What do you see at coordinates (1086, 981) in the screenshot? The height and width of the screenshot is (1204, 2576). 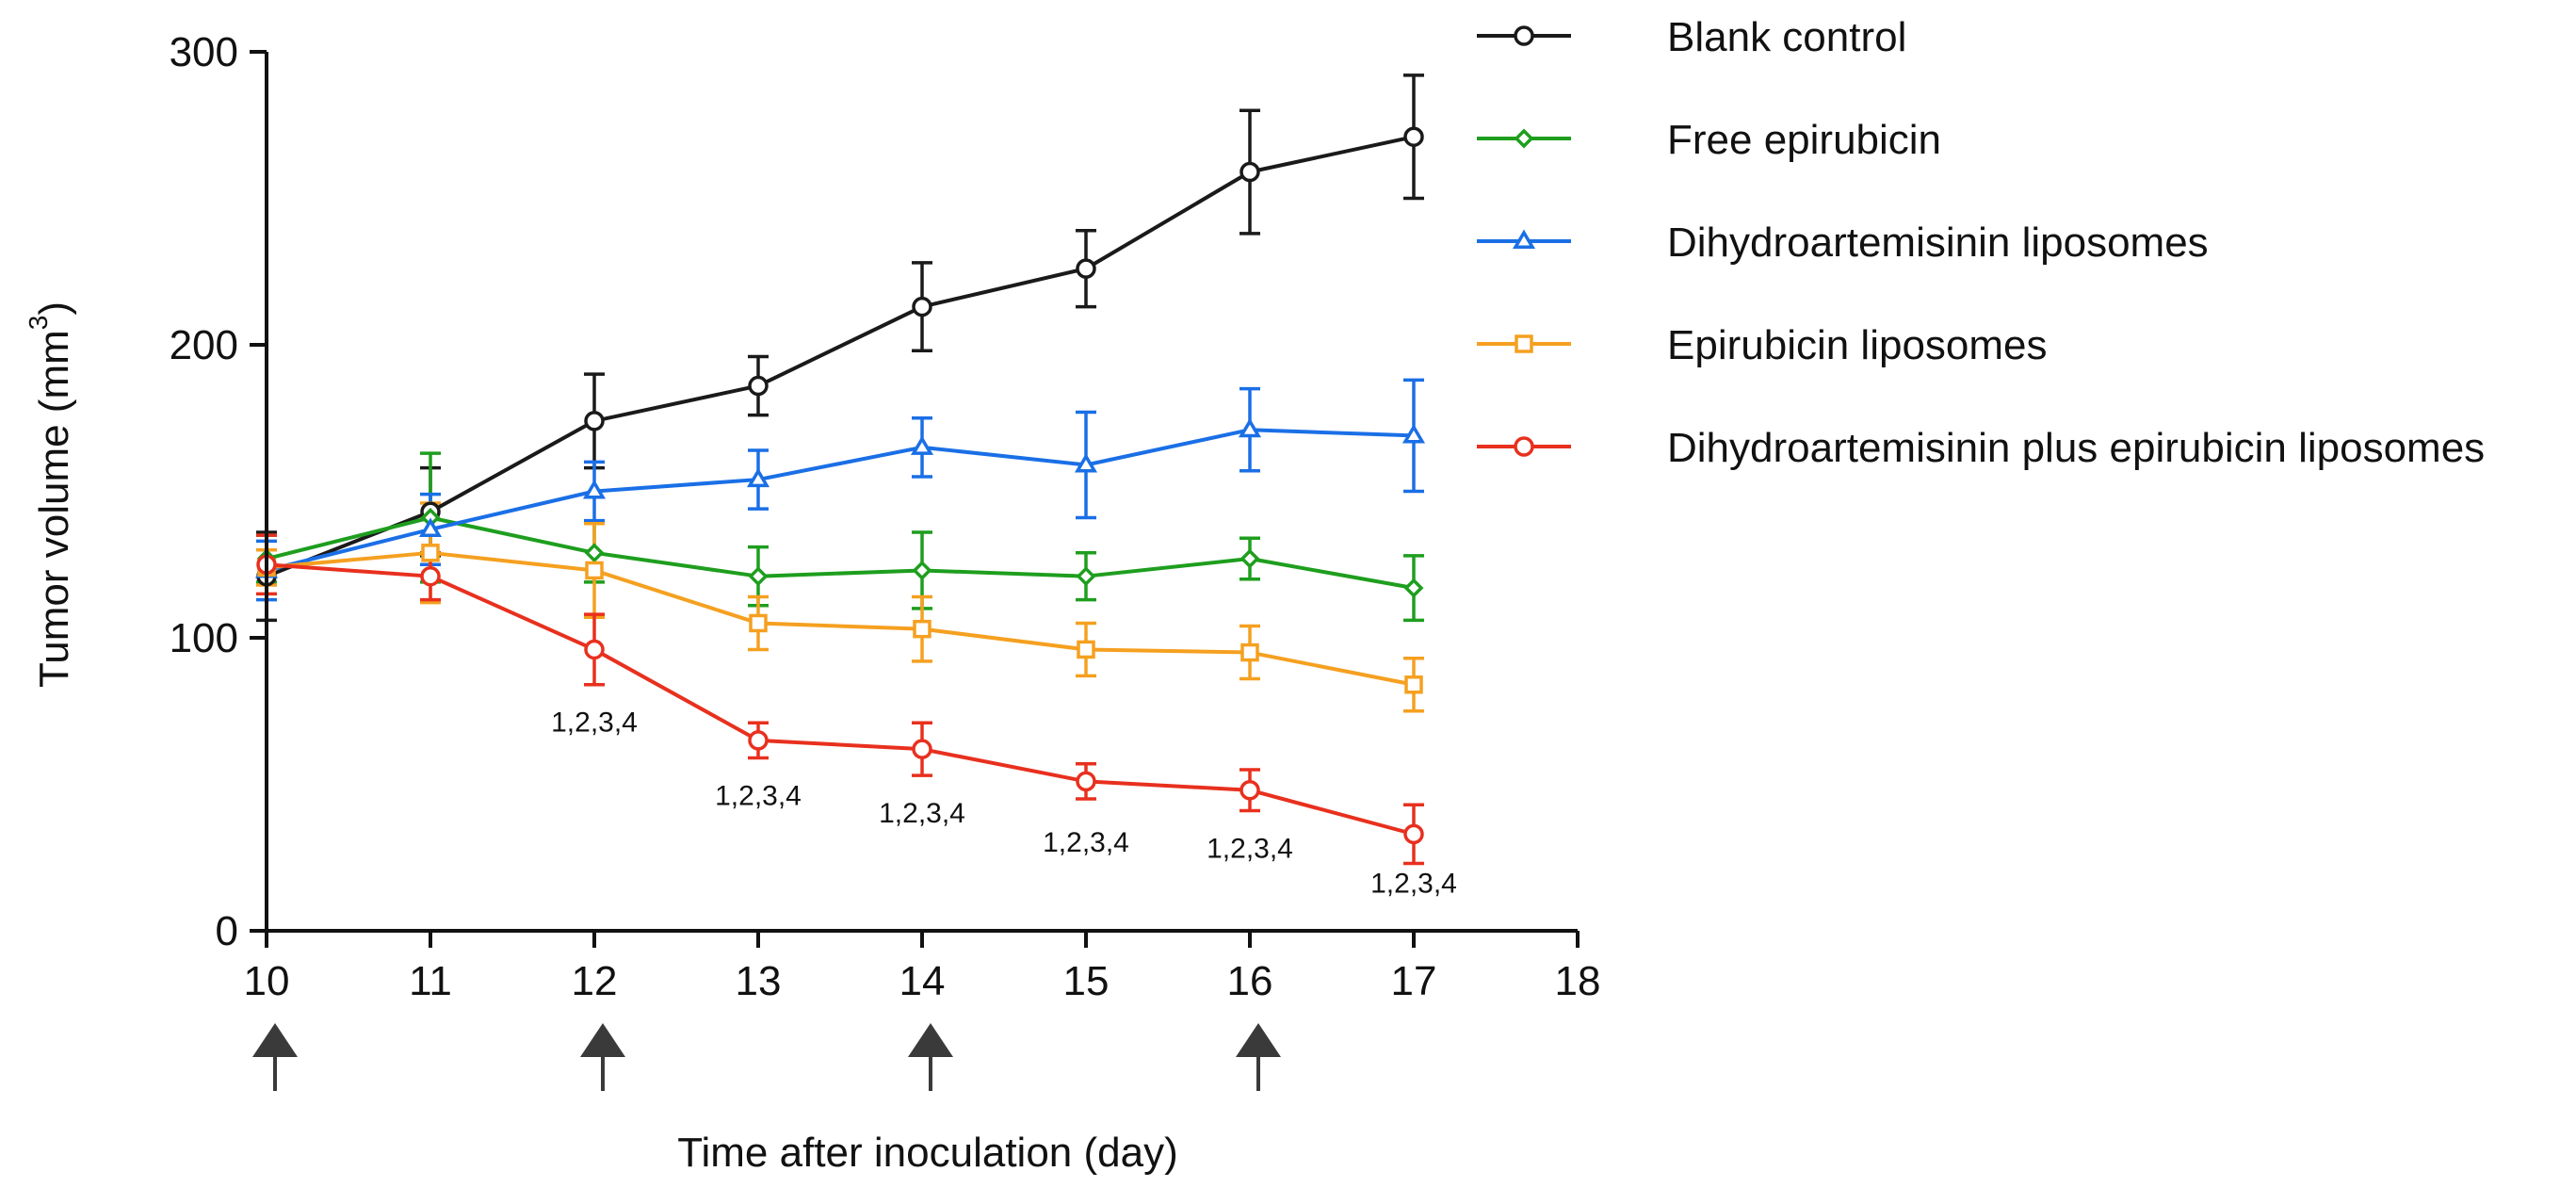 I see `x-tick-label: 15` at bounding box center [1086, 981].